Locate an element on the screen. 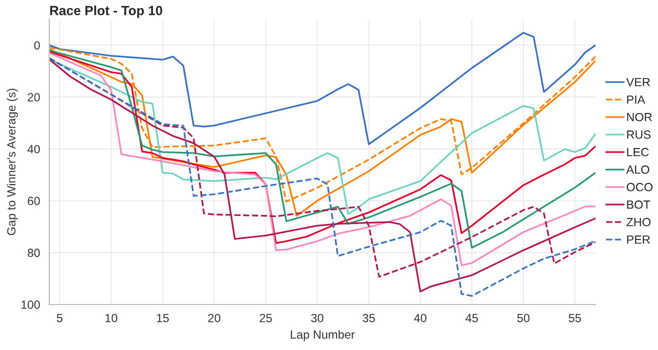 The image size is (658, 350). x-tick-label: 10 is located at coordinates (112, 318).